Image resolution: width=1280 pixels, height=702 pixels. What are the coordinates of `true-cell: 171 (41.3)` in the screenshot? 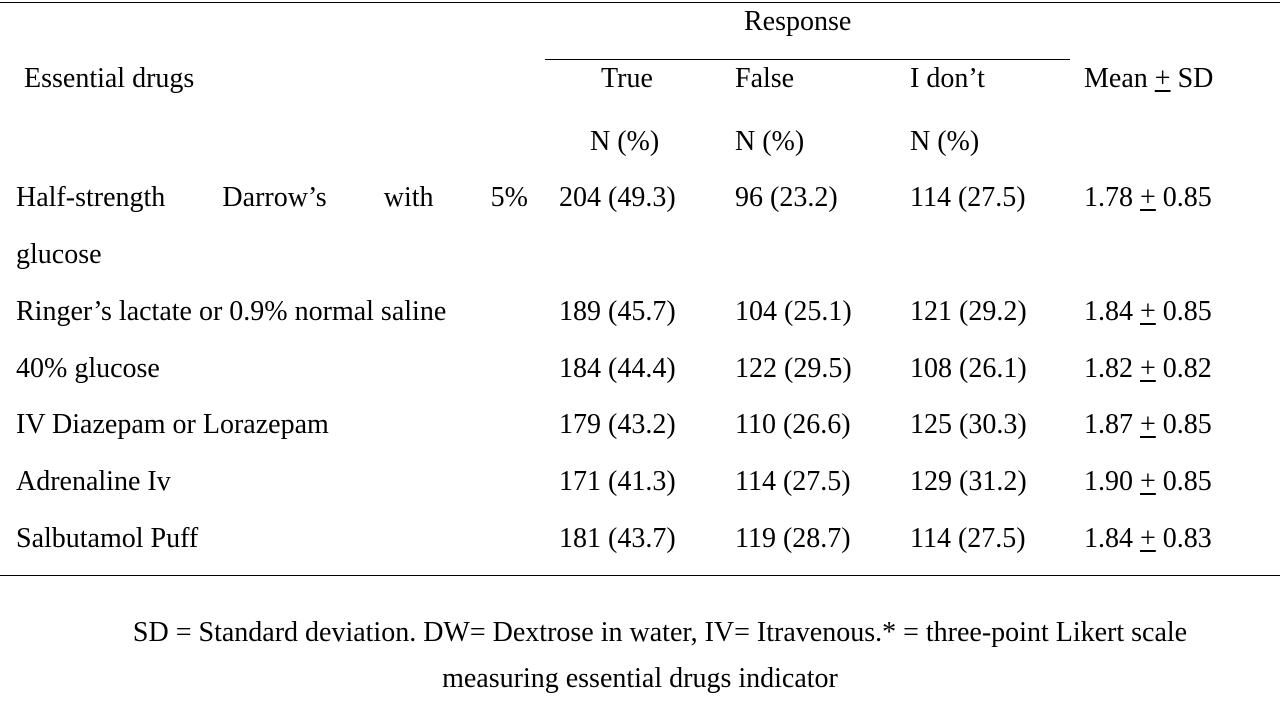 It's located at (617, 481).